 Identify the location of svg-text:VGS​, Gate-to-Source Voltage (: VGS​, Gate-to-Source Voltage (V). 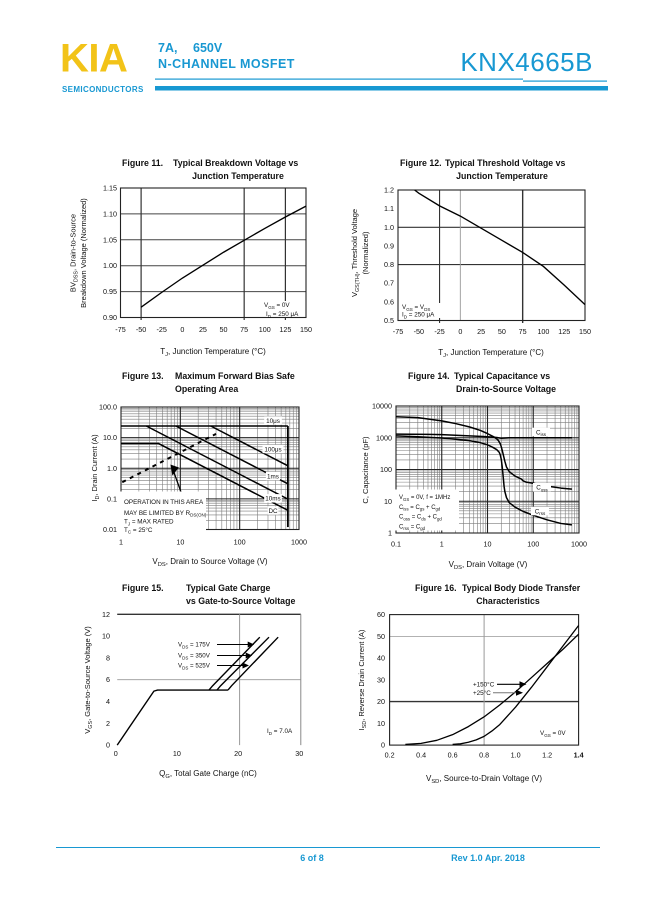
(88, 680).